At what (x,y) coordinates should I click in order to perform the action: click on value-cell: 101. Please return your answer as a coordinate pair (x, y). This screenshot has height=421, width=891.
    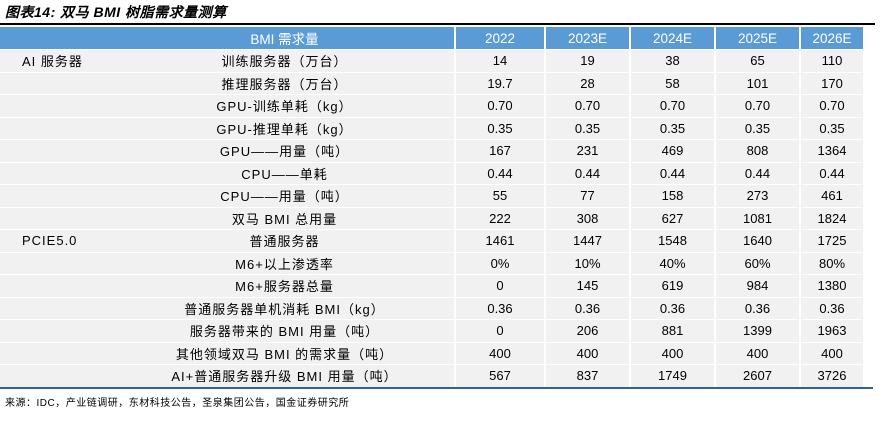
    Looking at the image, I should click on (757, 83).